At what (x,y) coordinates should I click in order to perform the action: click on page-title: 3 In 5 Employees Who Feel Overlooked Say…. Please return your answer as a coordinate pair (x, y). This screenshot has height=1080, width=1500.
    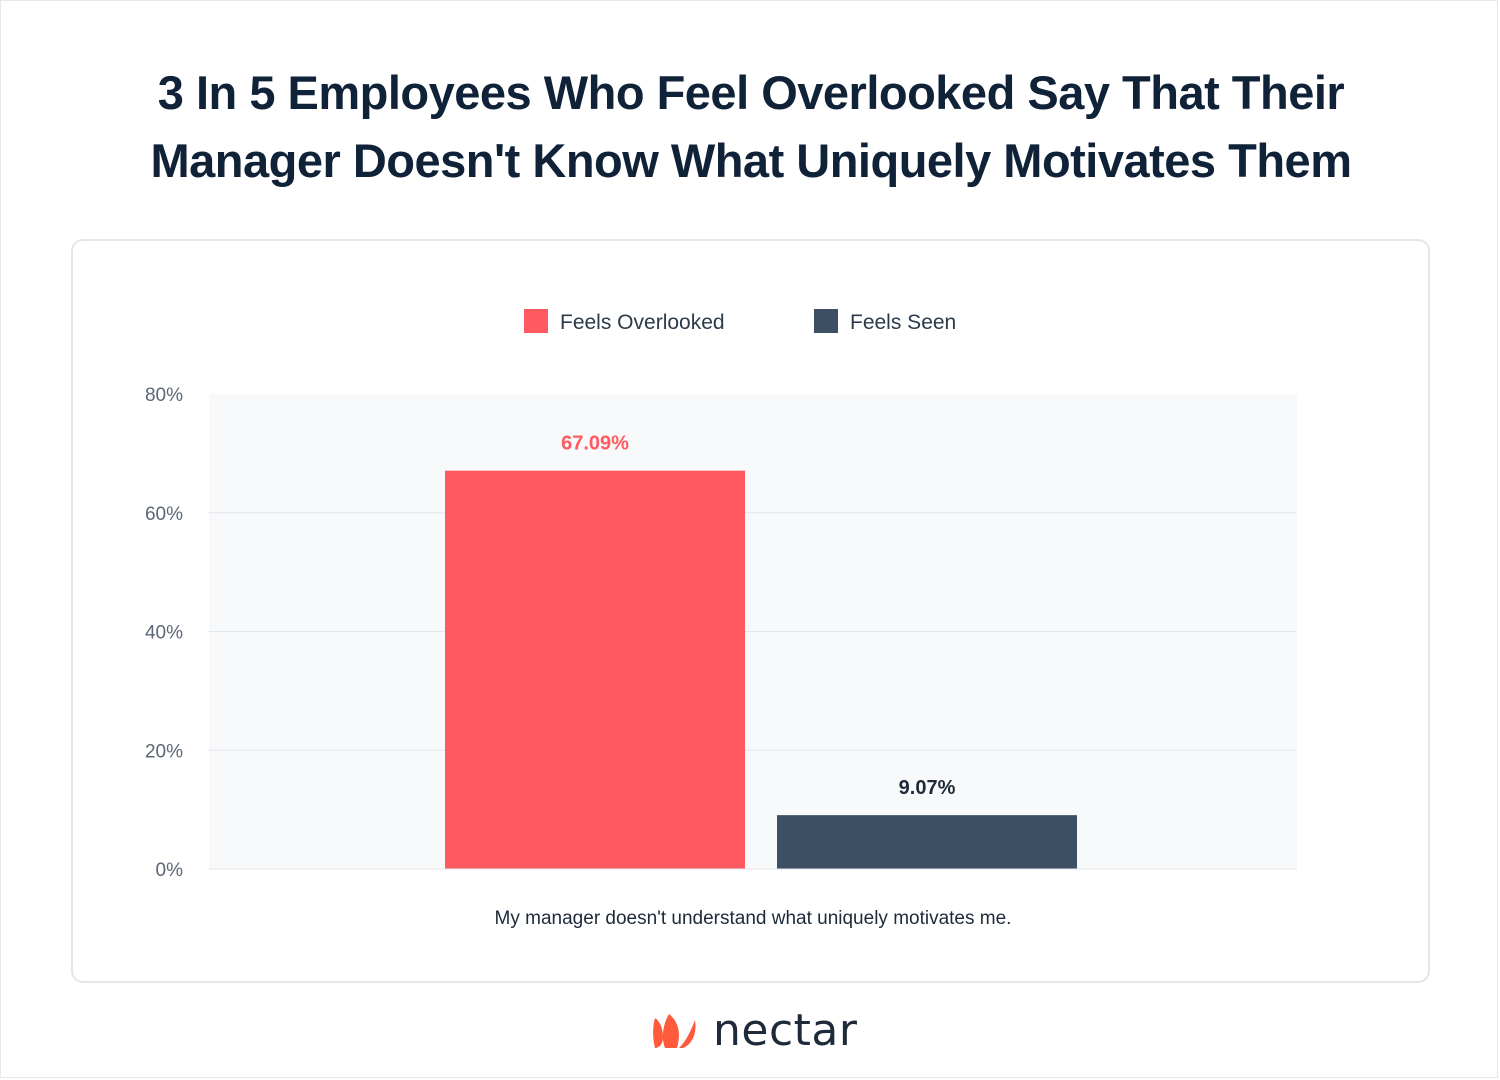
    Looking at the image, I should click on (750, 127).